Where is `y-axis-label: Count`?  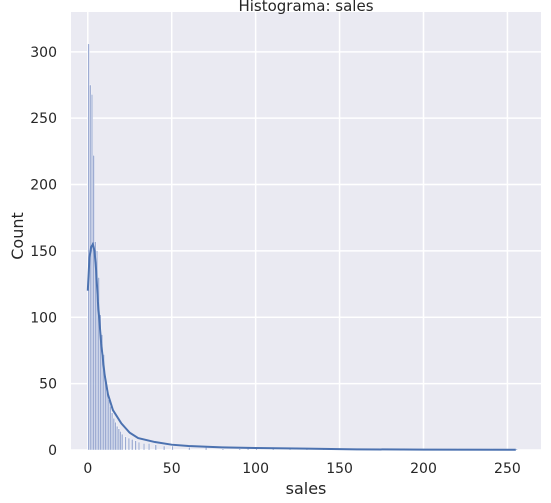 y-axis-label: Count is located at coordinates (17, 236).